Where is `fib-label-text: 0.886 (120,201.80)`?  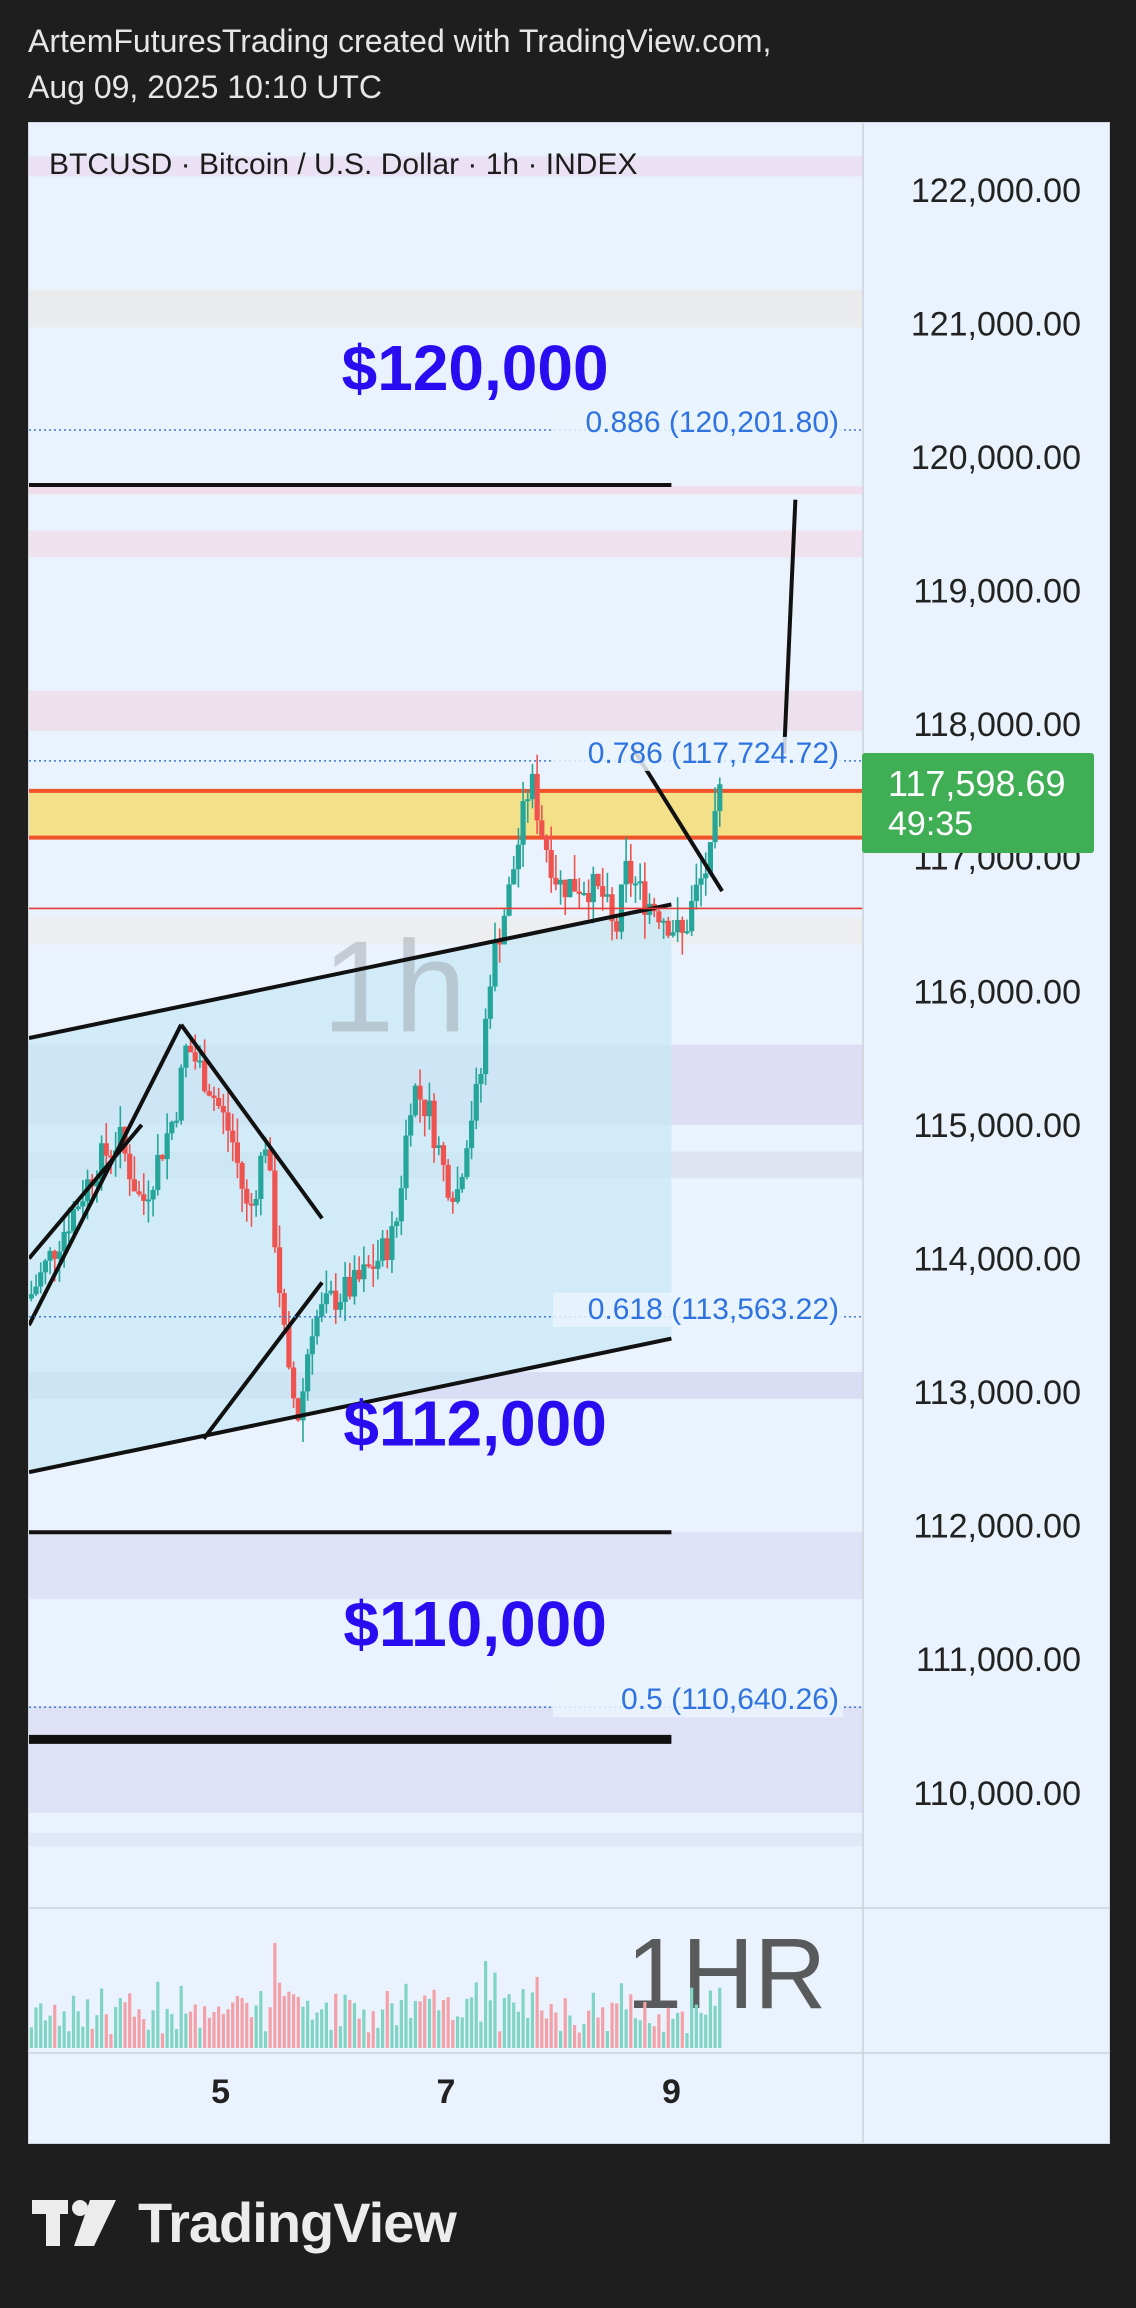 fib-label-text: 0.886 (120,201.80) is located at coordinates (712, 422).